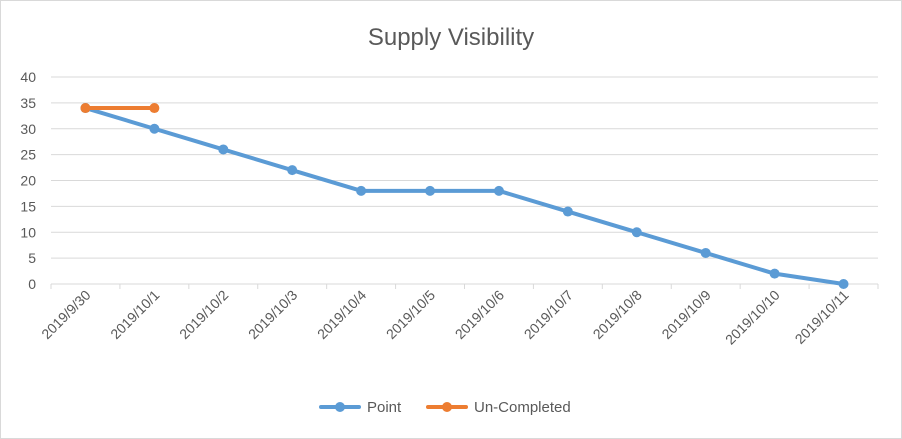 The height and width of the screenshot is (439, 902). Describe the element at coordinates (522, 407) in the screenshot. I see `legend-label: Un-Completed` at that location.